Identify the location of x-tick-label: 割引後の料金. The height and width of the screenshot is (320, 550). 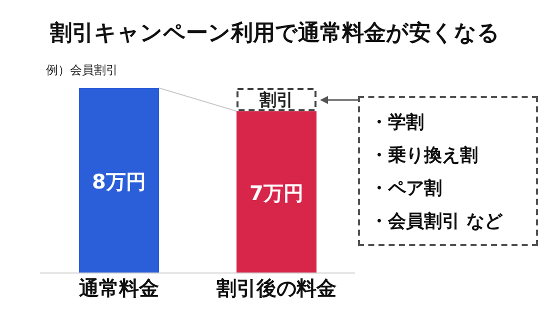
(275, 288).